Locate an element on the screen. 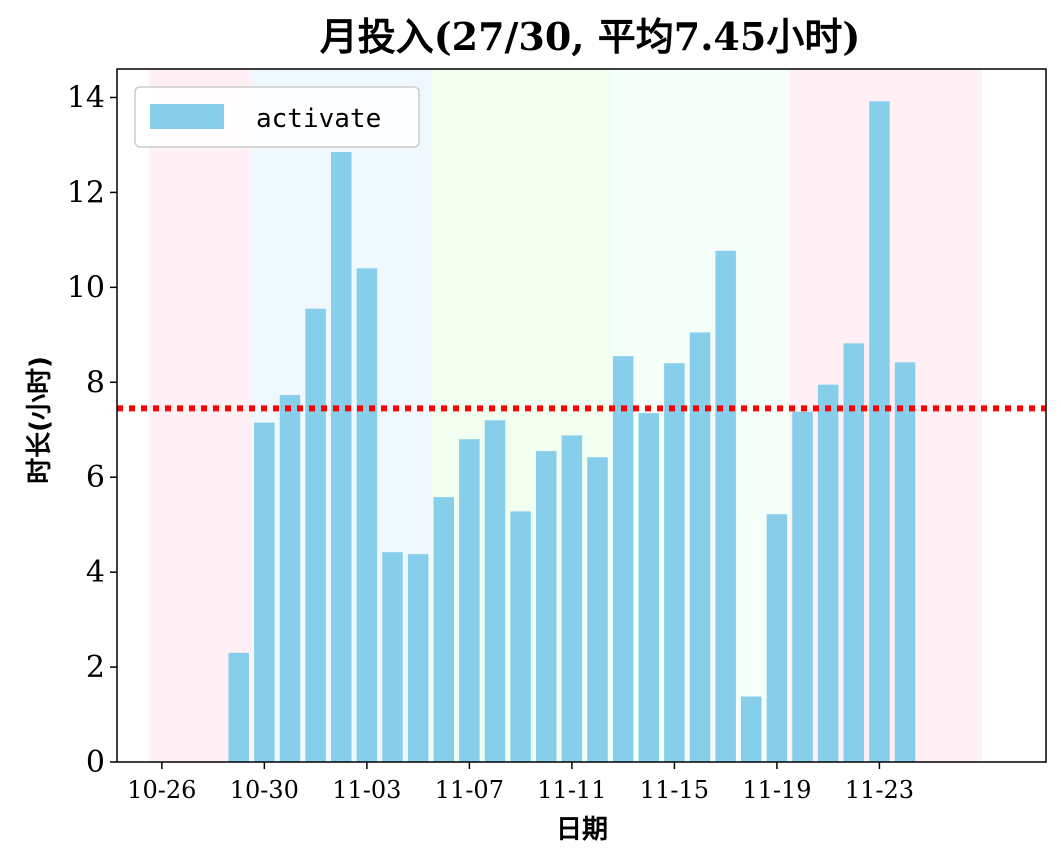  x-tick-label: 10-26 is located at coordinates (161, 790).